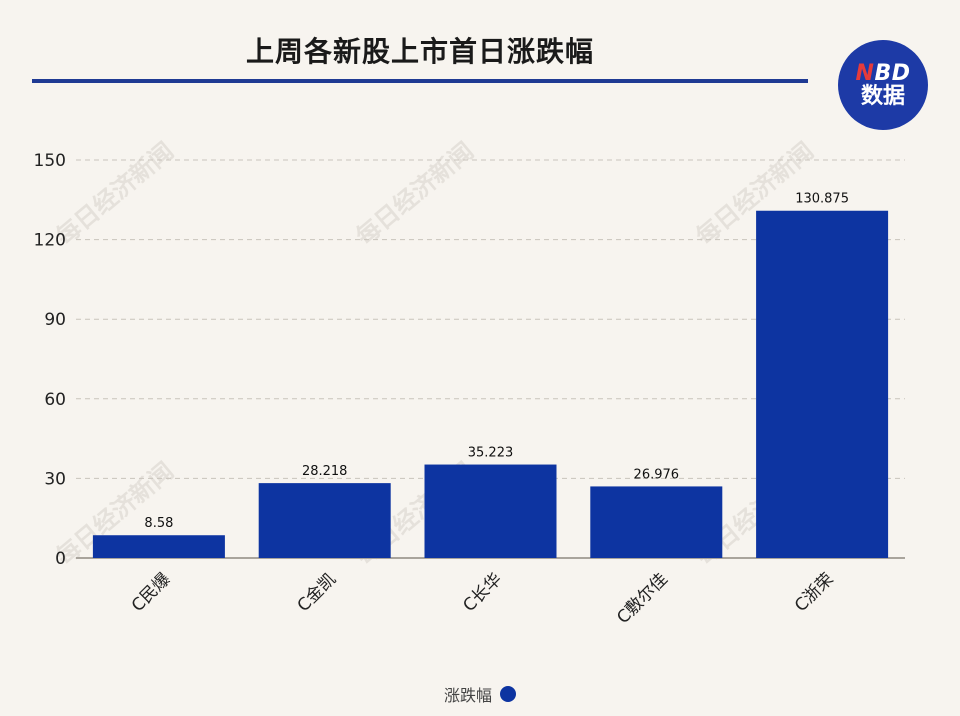 The image size is (960, 716). I want to click on y-tick-label: 0, so click(60, 559).